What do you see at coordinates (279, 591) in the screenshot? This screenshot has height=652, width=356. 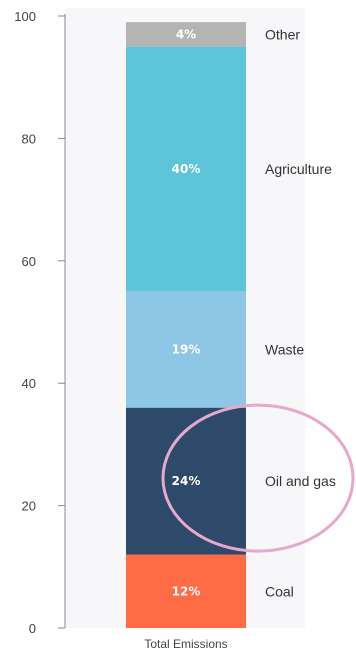 I see `segment-name-label: Coal` at bounding box center [279, 591].